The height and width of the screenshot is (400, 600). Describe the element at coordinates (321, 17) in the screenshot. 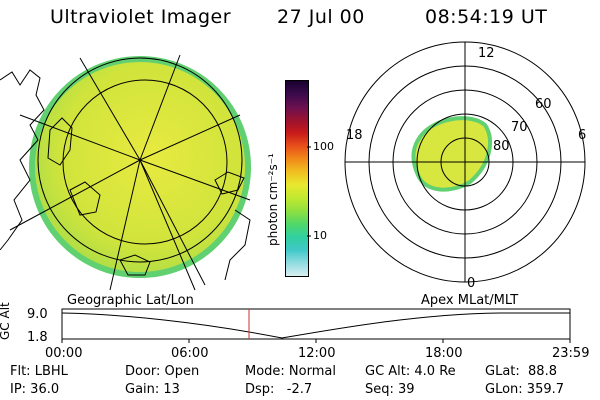

I see `image-date: 27 Jul 00` at that location.